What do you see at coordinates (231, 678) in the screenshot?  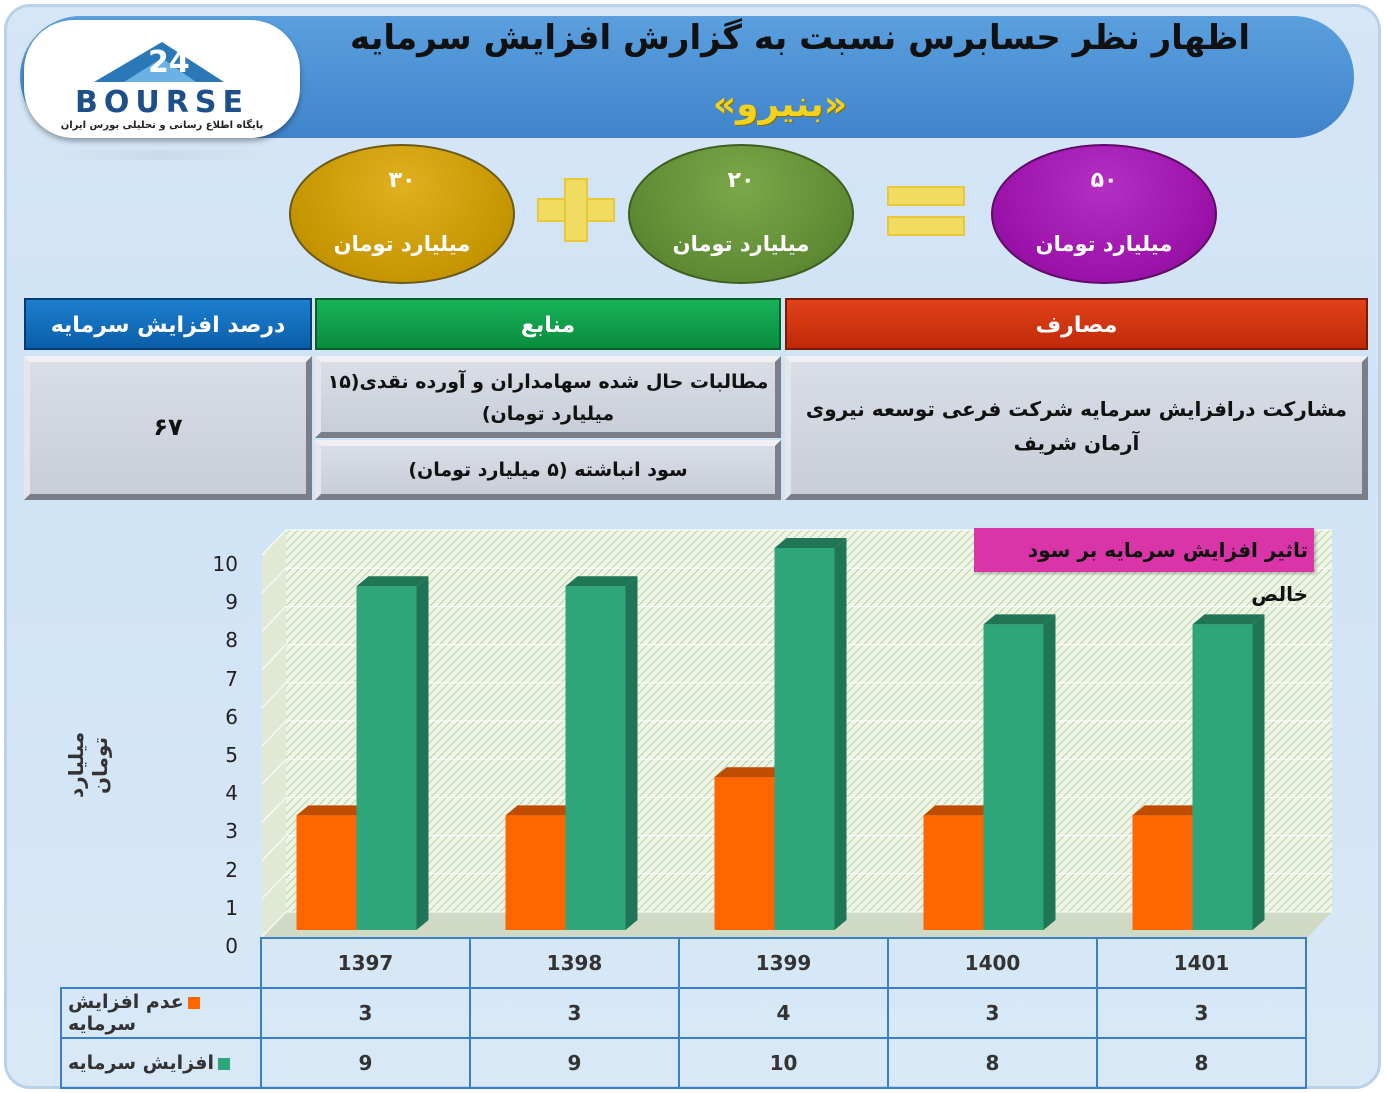 I see `y-tick-label: 7` at bounding box center [231, 678].